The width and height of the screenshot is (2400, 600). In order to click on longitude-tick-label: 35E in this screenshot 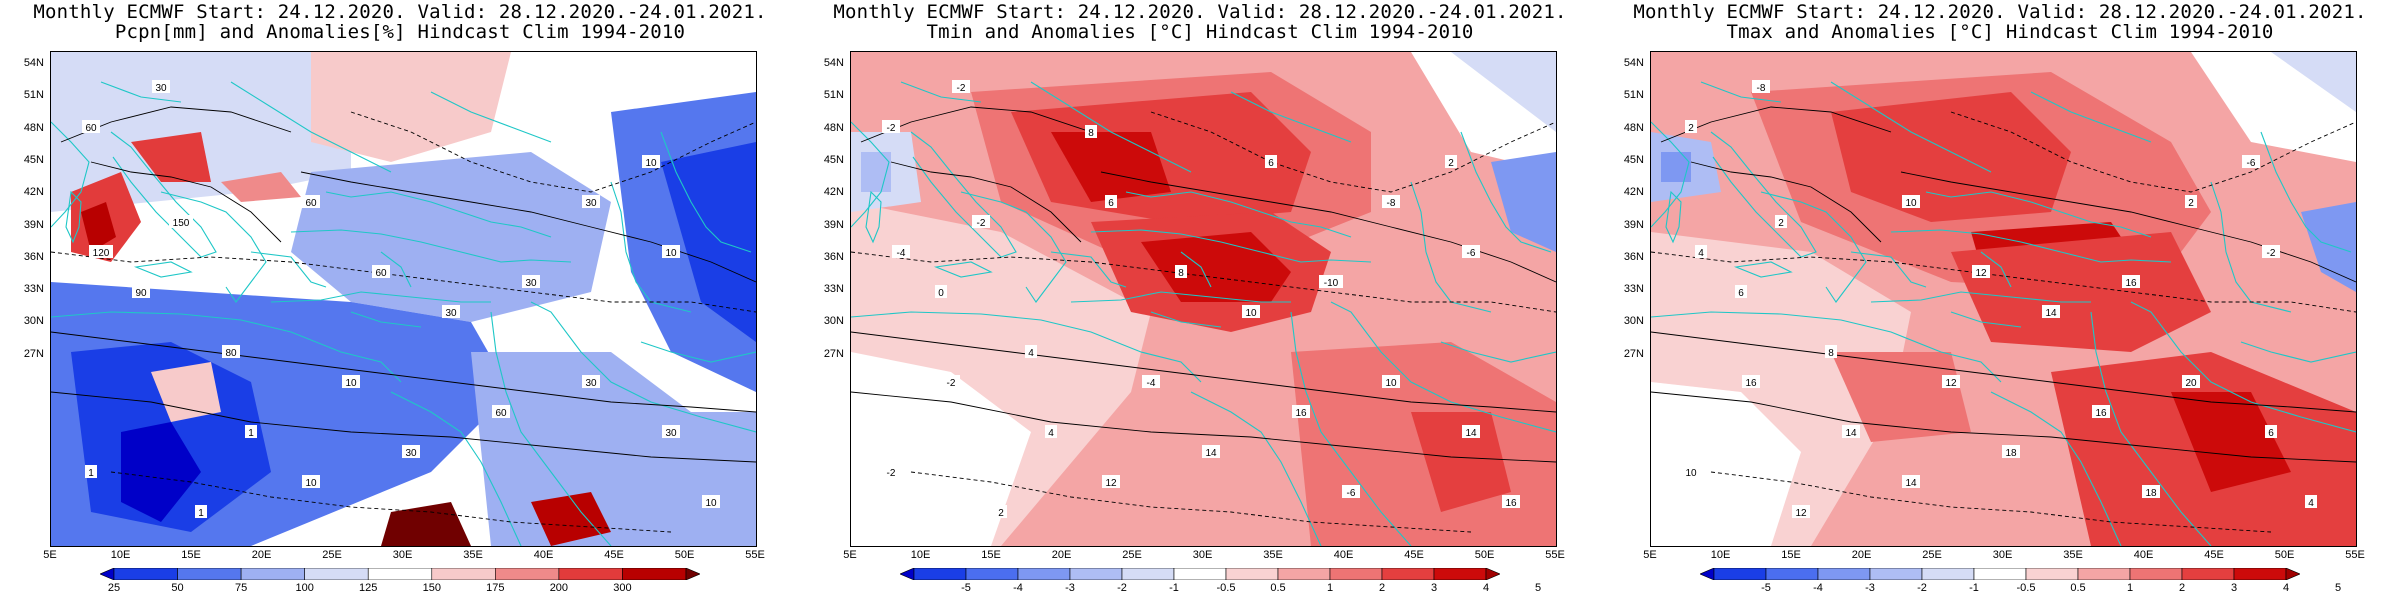, I will do `click(2073, 555)`.